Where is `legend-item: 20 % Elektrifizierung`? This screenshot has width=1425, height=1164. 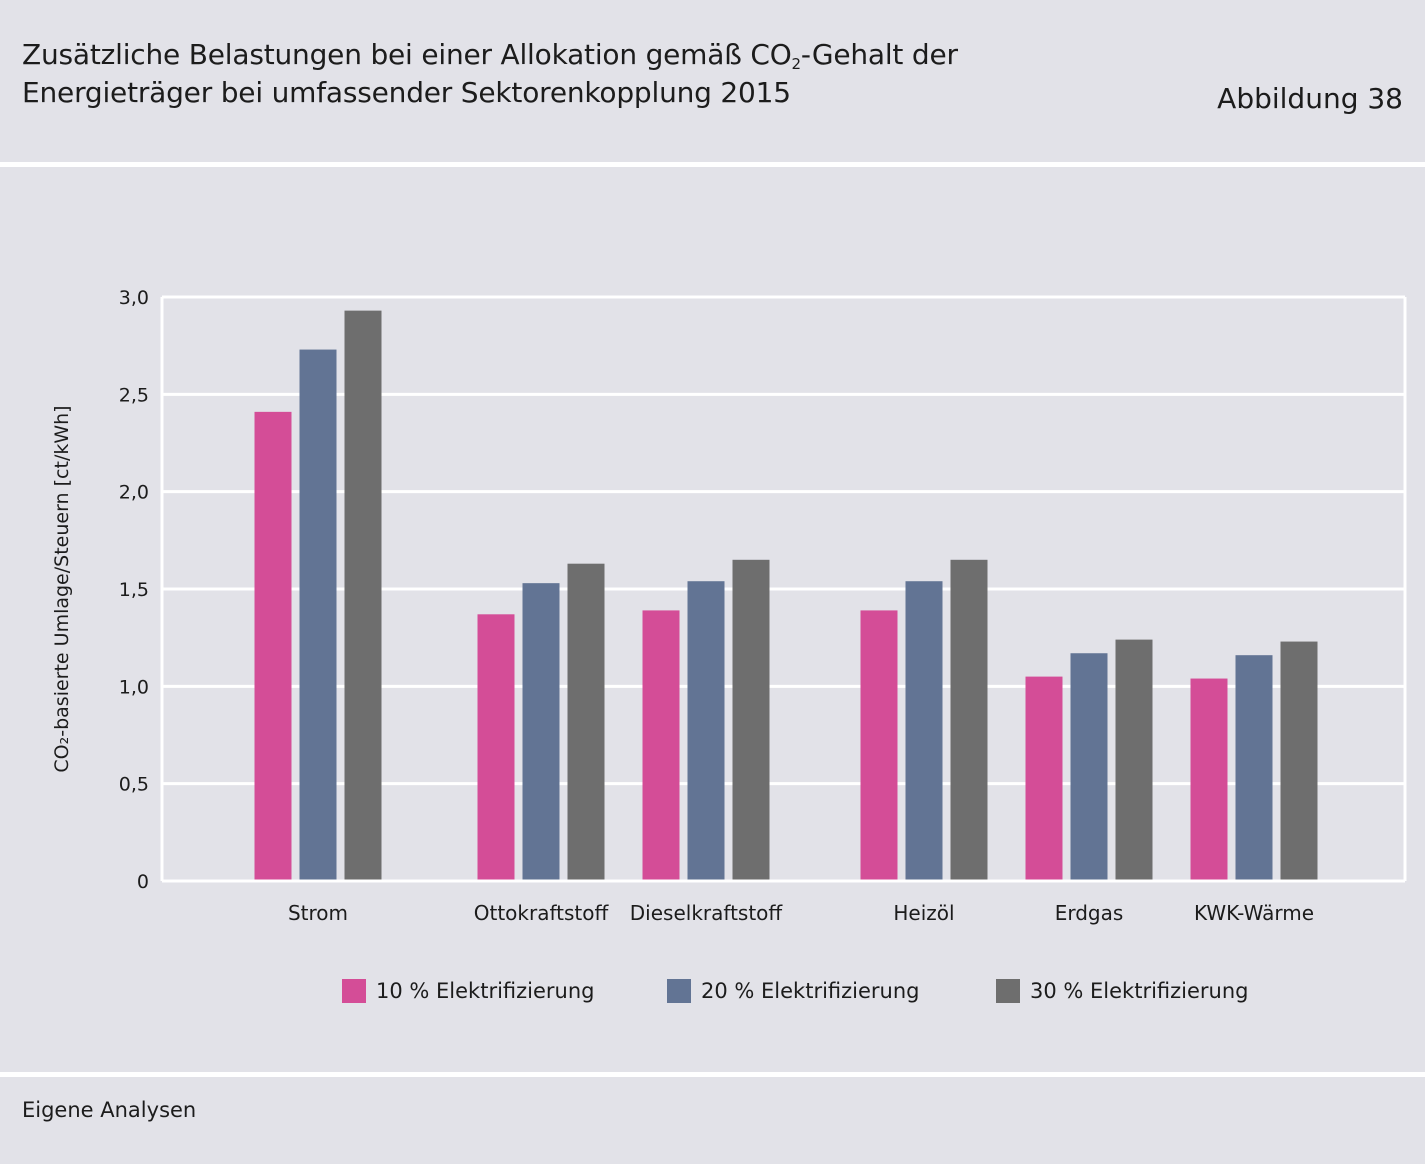 legend-item: 20 % Elektrifizierung is located at coordinates (793, 991).